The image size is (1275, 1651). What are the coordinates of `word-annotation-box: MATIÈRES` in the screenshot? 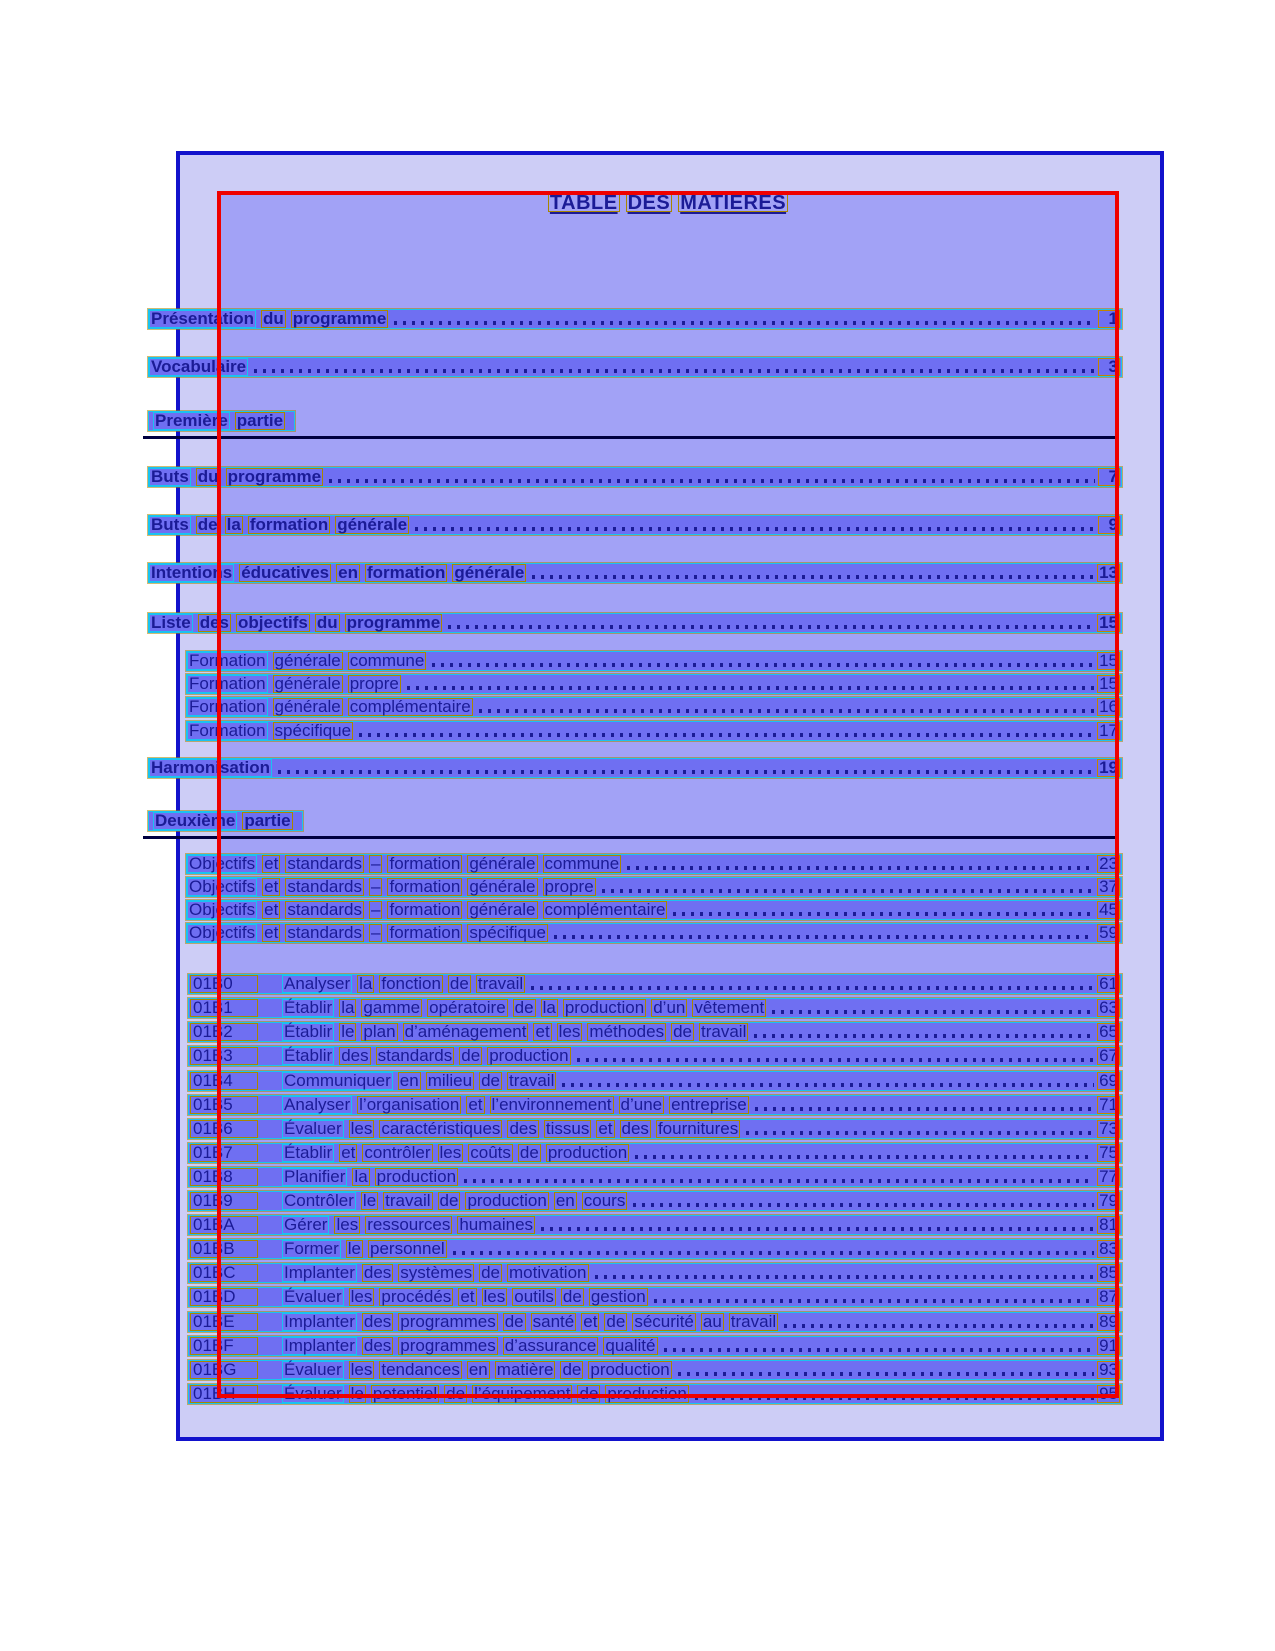 It's located at (733, 203).